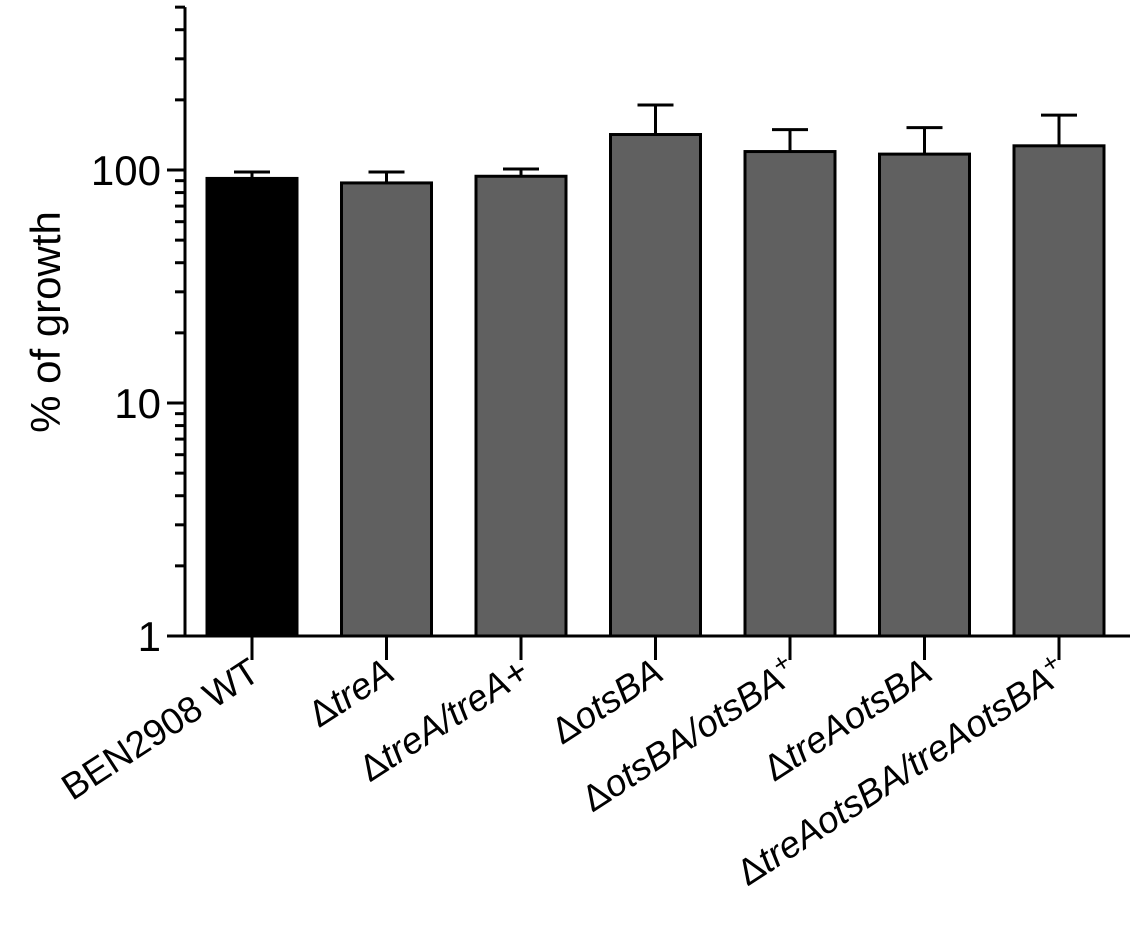 The image size is (1137, 946). I want to click on y-tick-label: 10, so click(137, 403).